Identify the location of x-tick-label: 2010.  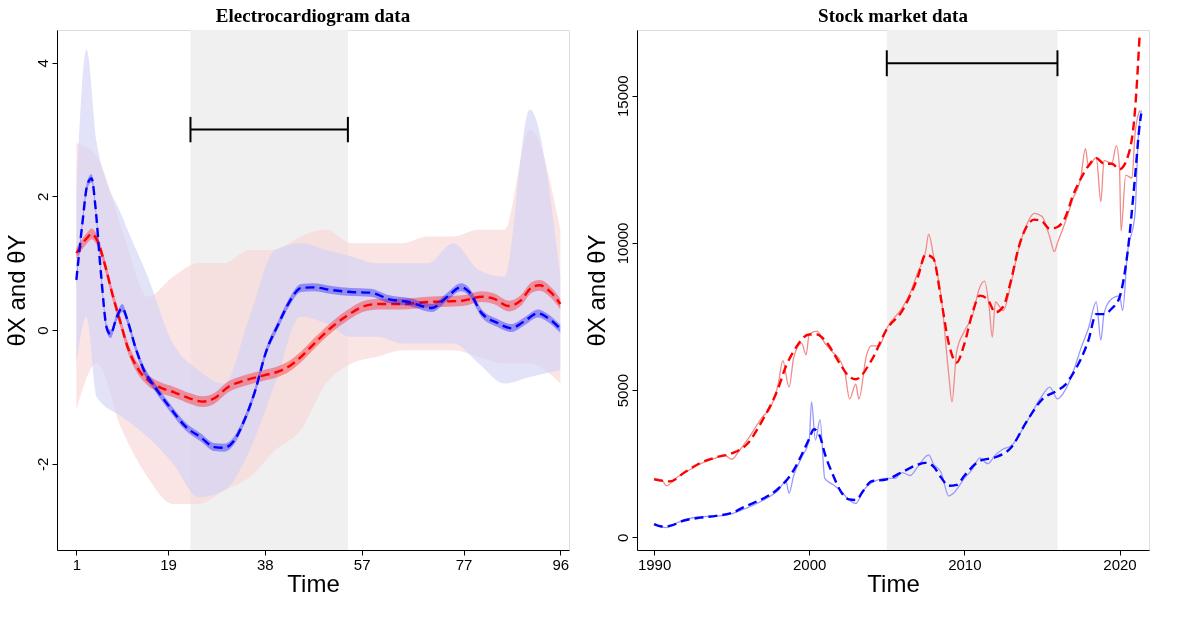
(965, 564).